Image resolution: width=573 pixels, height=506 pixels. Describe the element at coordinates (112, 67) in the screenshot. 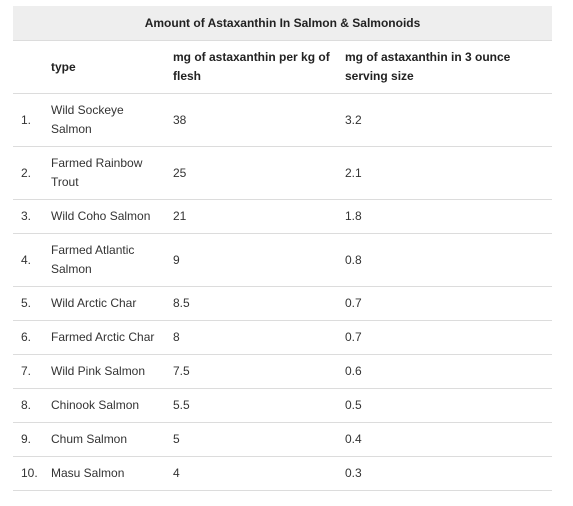

I see `header-type: type` at that location.